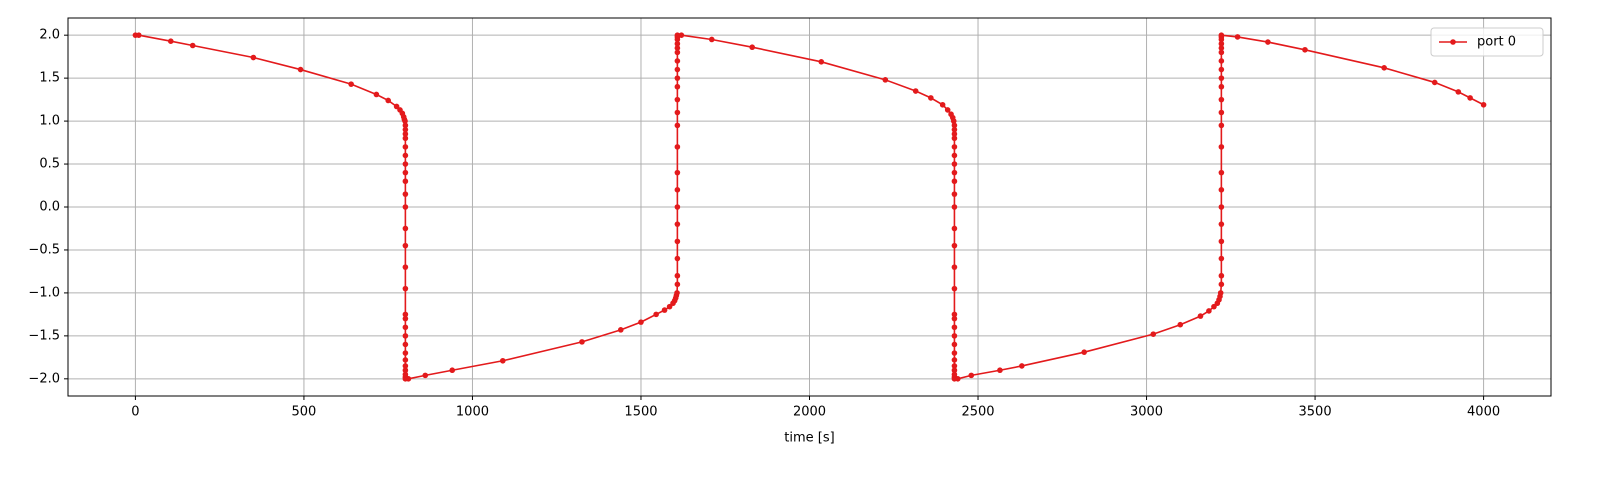 Image resolution: width=1617 pixels, height=480 pixels. Describe the element at coordinates (304, 412) in the screenshot. I see `x-tick-label: 500` at that location.